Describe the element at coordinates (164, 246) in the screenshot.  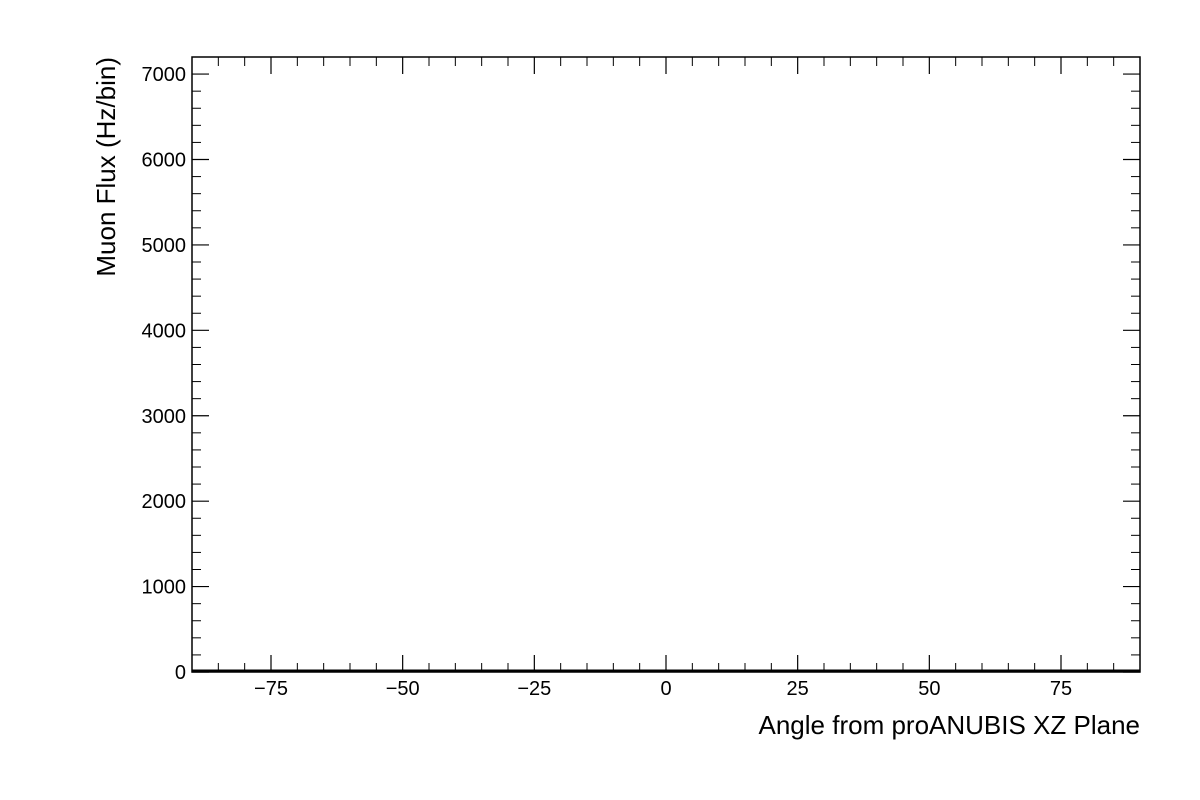
I see `y-tick-label: 5000` at that location.